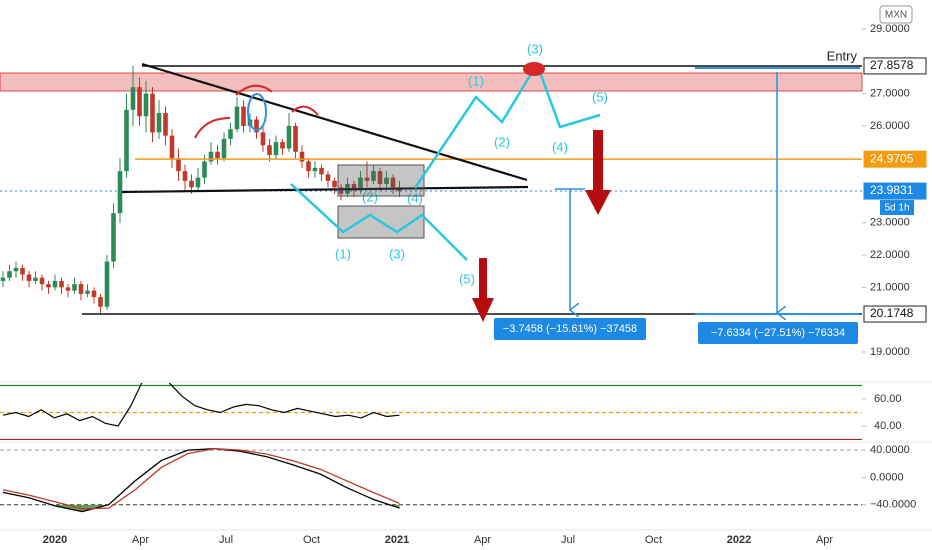 The image size is (932, 550). What do you see at coordinates (890, 450) in the screenshot?
I see `y-tick-label: 40.0000` at bounding box center [890, 450].